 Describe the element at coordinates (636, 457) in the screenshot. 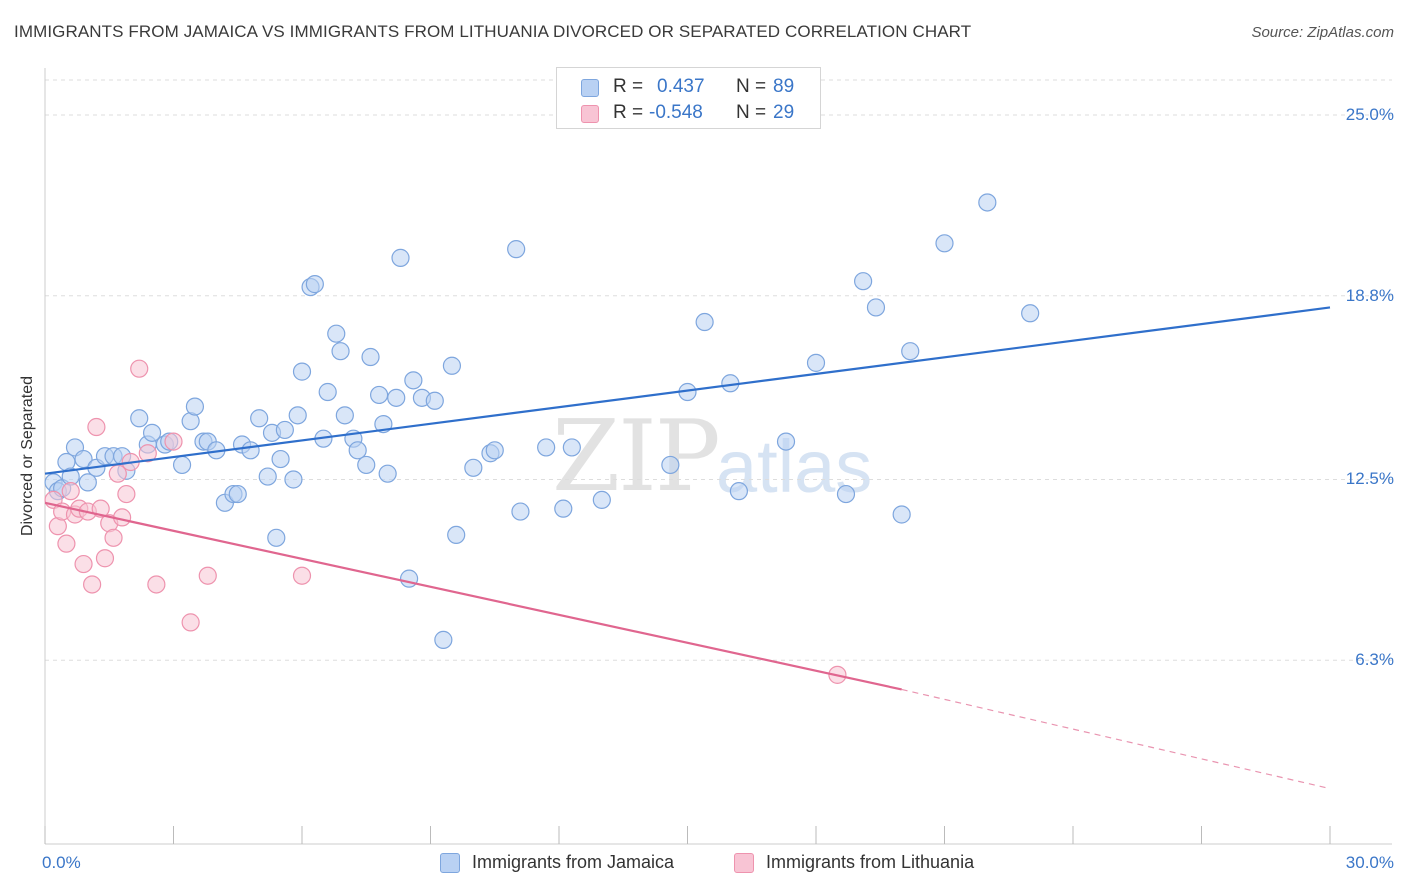

I see `watermark-zip: ZIP` at that location.